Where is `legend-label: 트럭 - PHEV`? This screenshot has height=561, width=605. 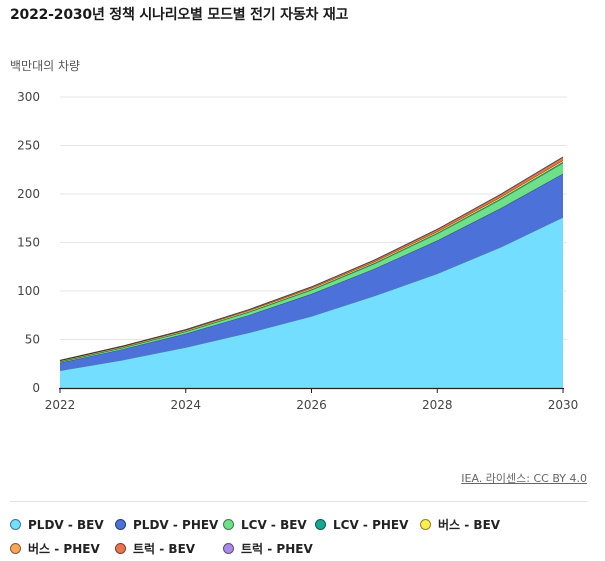
legend-label: 트럭 - PHEV is located at coordinates (277, 549).